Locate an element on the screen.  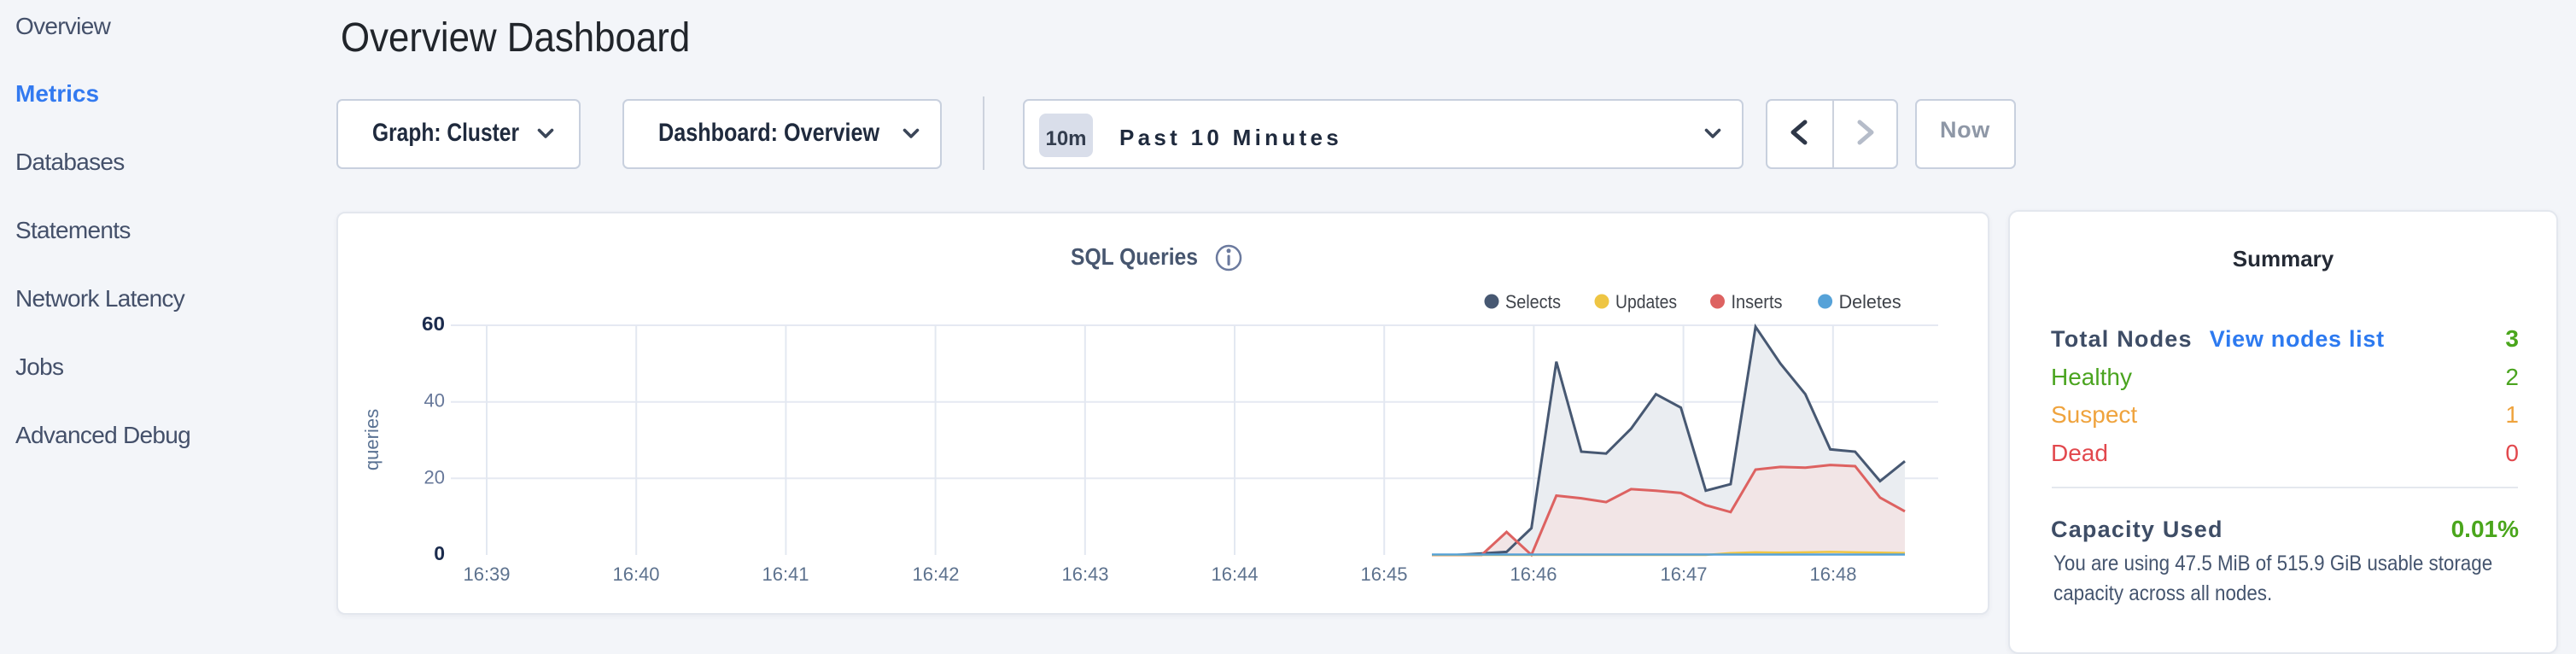
svg-text: 16:44 is located at coordinates (1234, 574).